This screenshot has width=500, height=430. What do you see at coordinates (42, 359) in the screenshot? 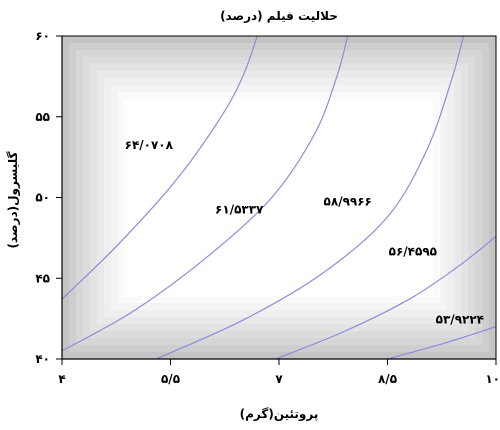
I see `y-tick-label: ۴۰` at bounding box center [42, 359].